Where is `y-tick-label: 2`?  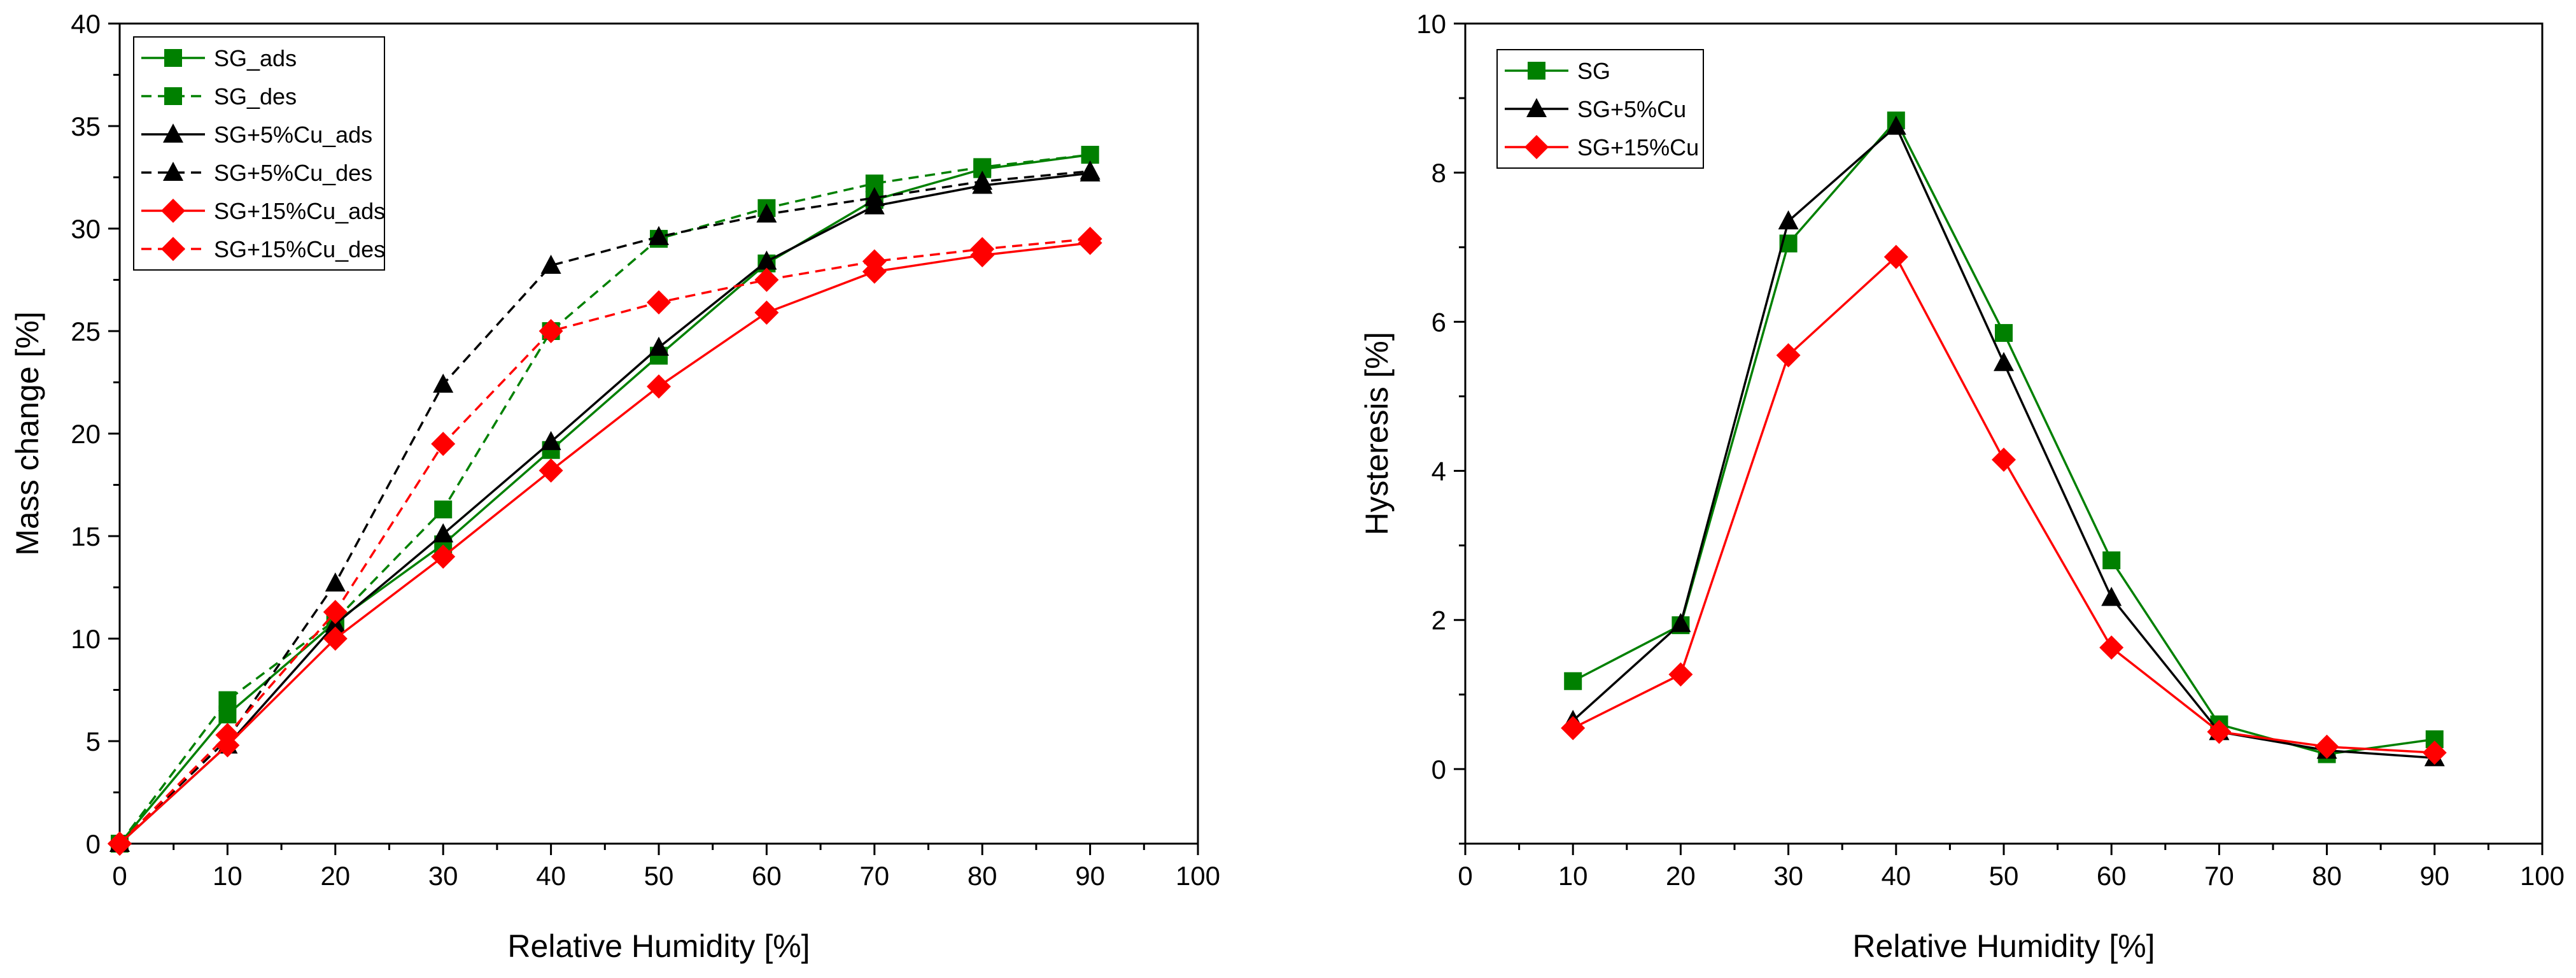 y-tick-label: 2 is located at coordinates (1439, 620).